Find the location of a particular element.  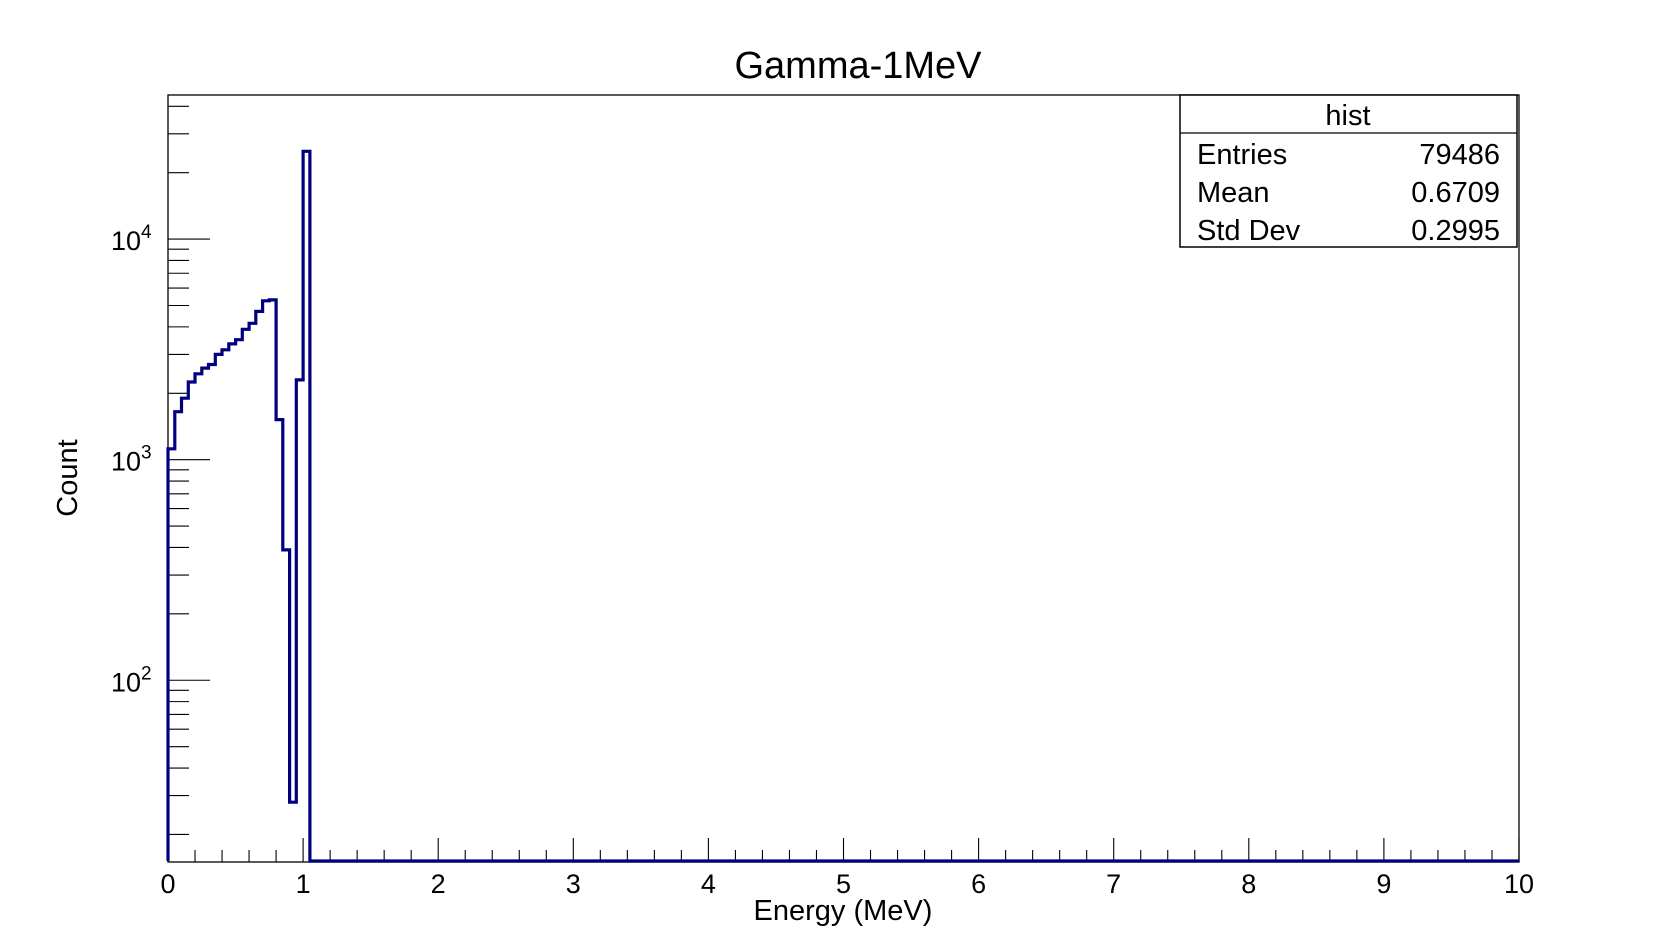

y-tick-label: 10³ is located at coordinates (131, 460).